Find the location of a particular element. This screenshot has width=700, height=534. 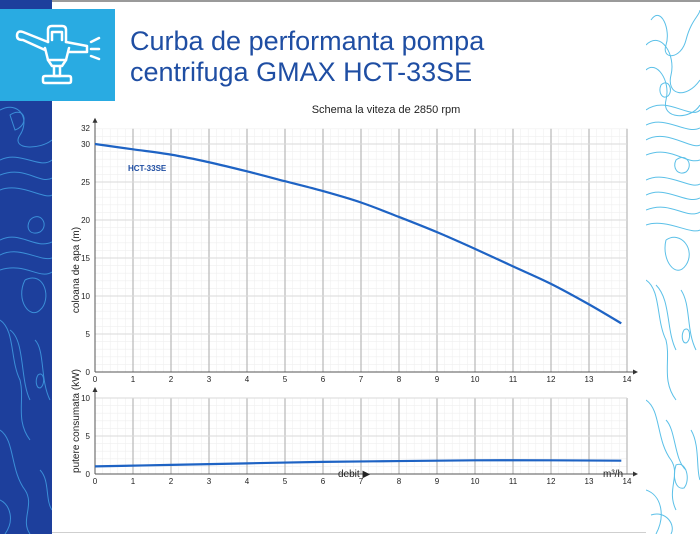

y-axis-title-head: coloana de apa (m) is located at coordinates (76, 270).